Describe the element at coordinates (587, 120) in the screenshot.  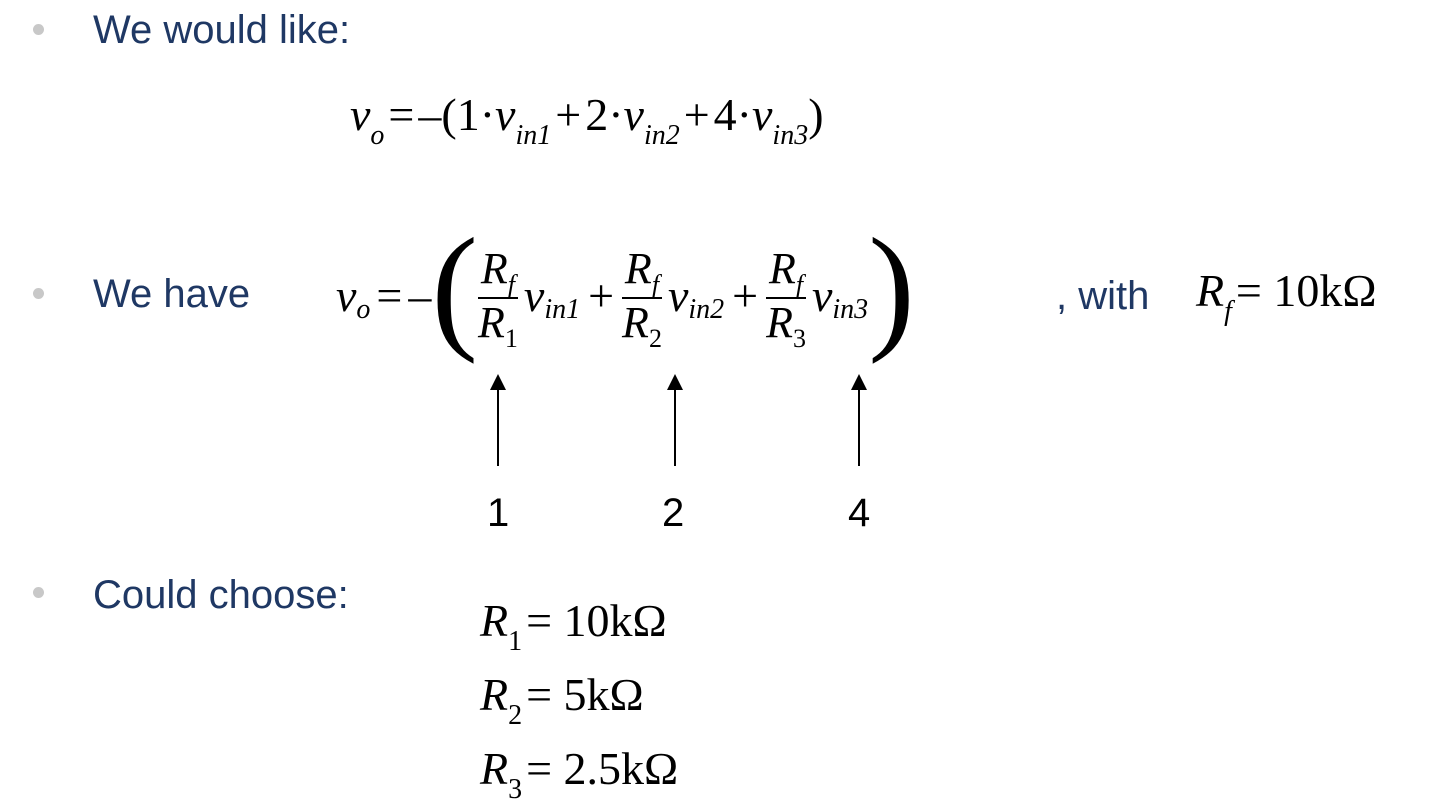
I see `equation-desired: vo = –(1·vin1 + 2·vin2 + 4·vin3)` at that location.